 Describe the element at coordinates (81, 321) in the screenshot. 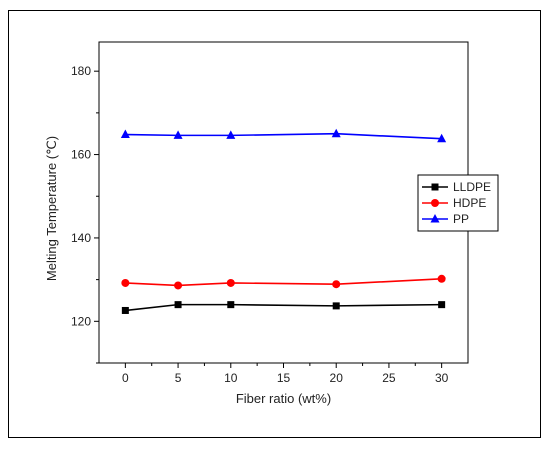

I see `y-tick-label: 120` at that location.